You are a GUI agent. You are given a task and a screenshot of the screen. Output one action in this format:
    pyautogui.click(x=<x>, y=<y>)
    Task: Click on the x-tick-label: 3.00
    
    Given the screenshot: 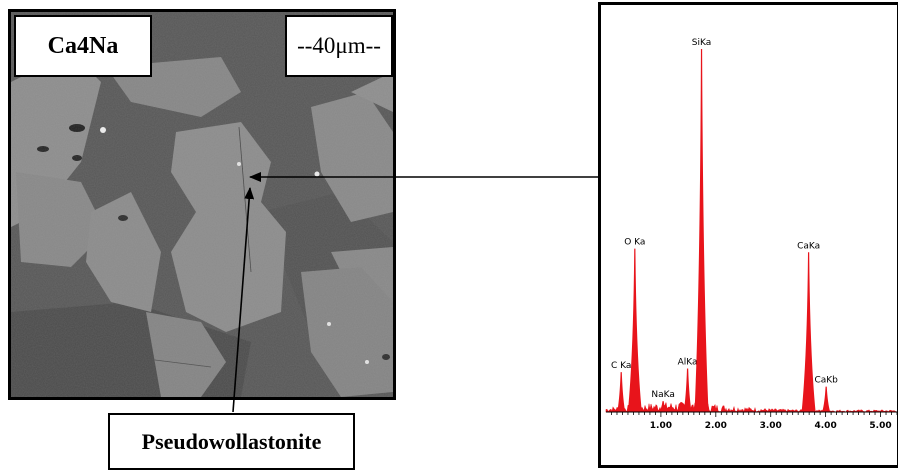 What is the action you would take?
    pyautogui.click(x=771, y=426)
    